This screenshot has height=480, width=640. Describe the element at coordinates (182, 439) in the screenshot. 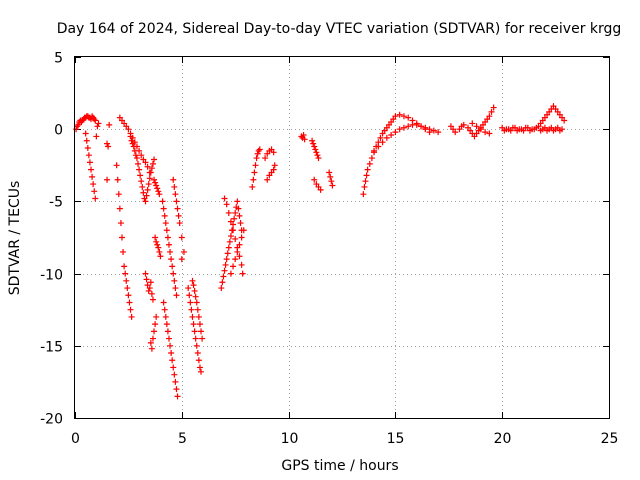

I see `x-tick-label: 5` at that location.